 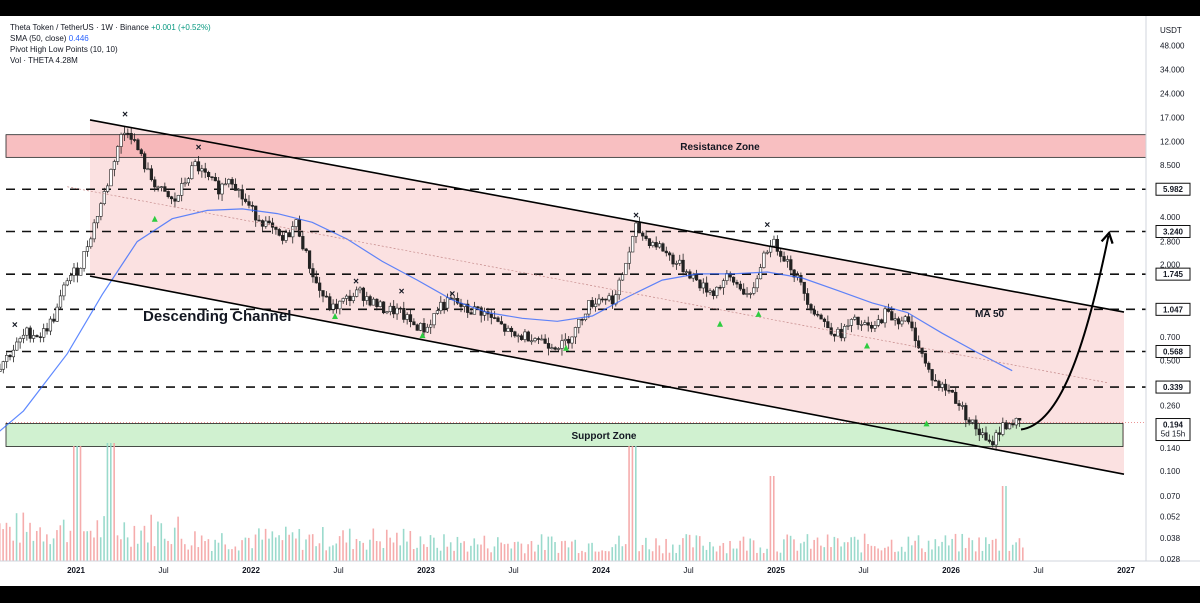 I want to click on legend-pivot-row: Pivot High Low Points (10, 10), so click(x=110, y=49).